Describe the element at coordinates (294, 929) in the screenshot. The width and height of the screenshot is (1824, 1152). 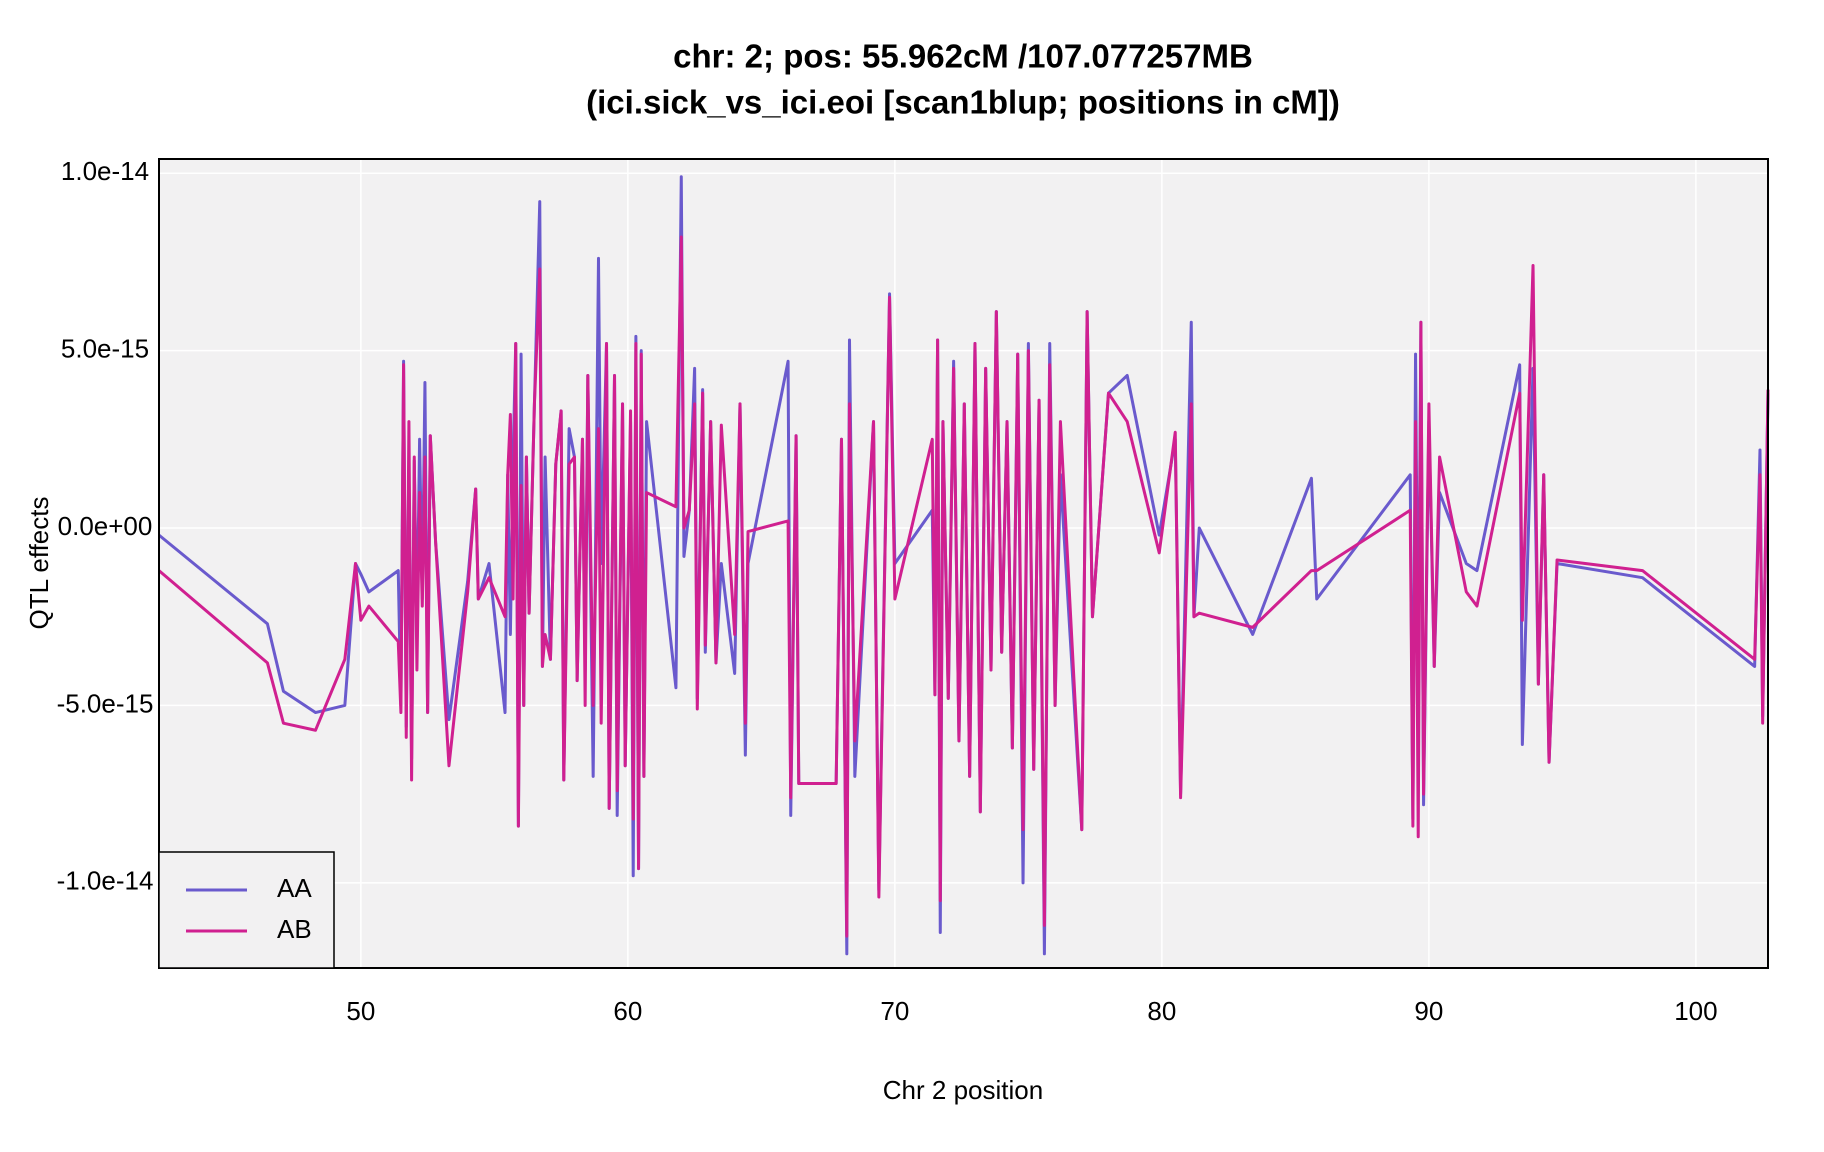
I see `legend-label: AB` at that location.